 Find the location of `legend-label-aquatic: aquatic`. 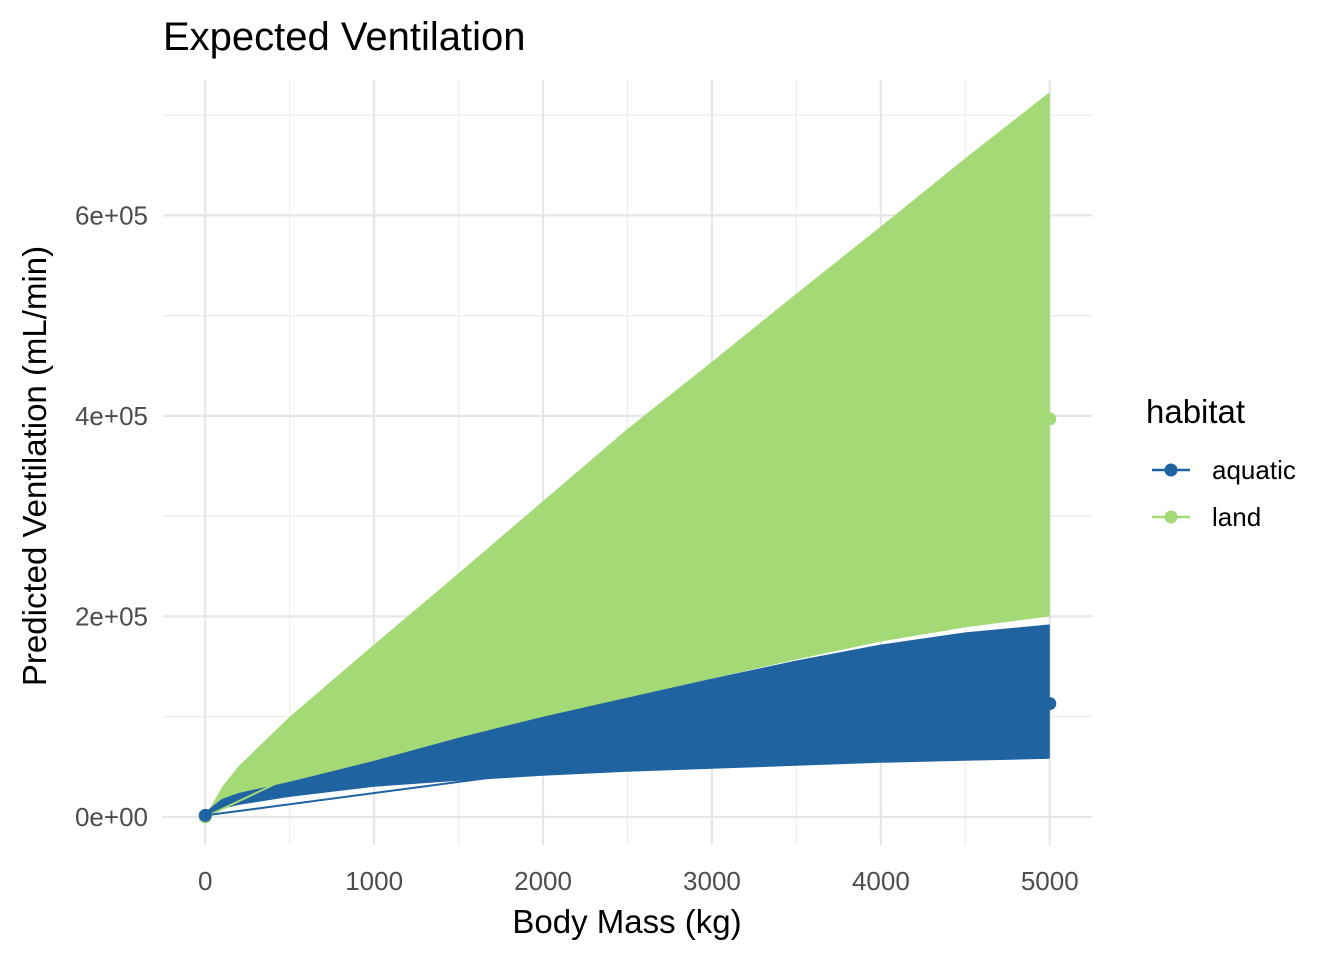

legend-label-aquatic: aquatic is located at coordinates (1254, 470).